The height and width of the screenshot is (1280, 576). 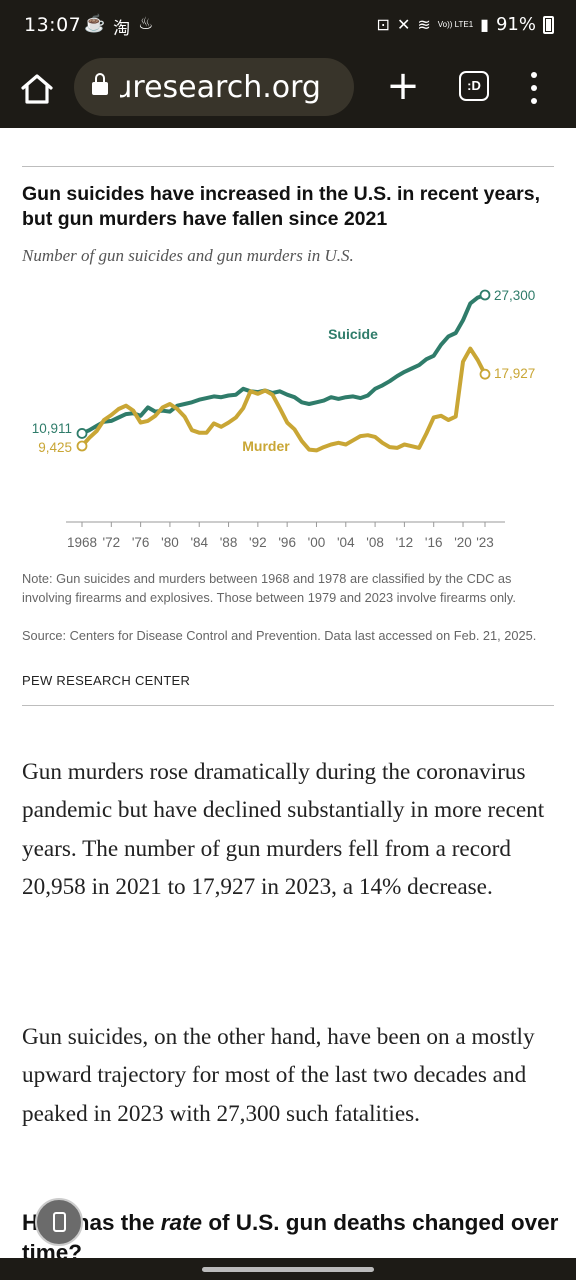 I want to click on floating-phone-button, so click(x=59, y=1222).